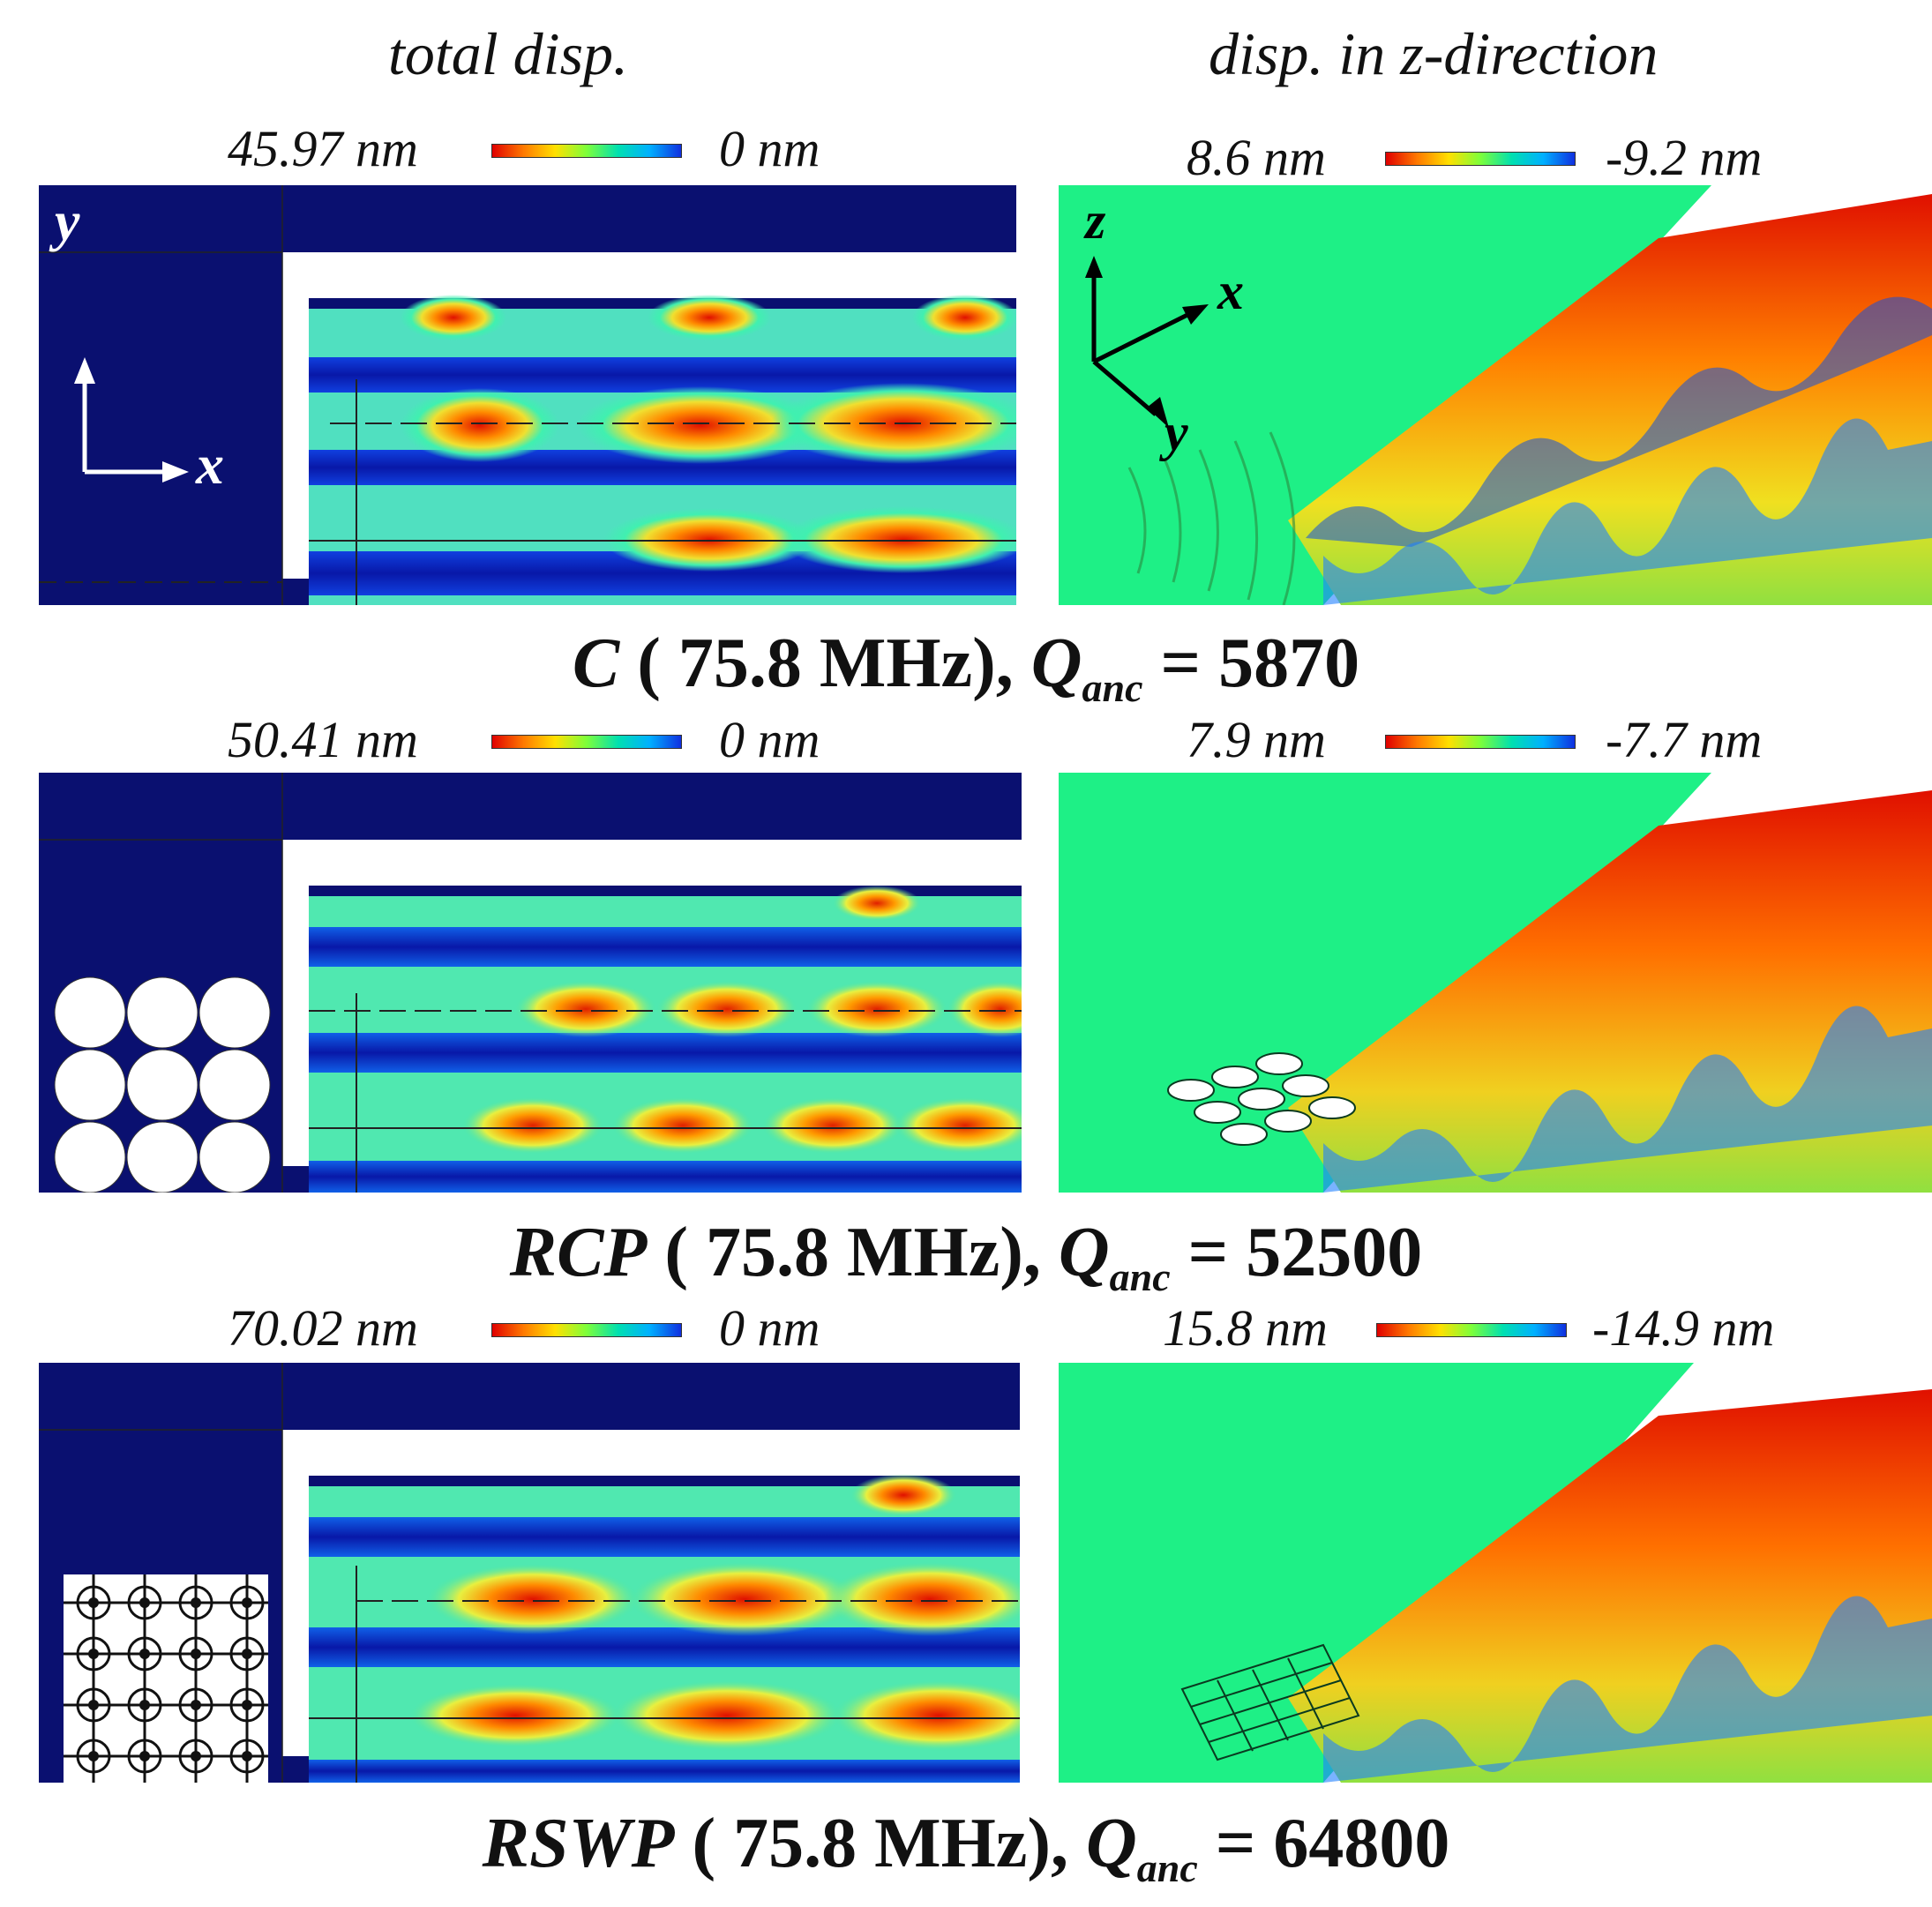 The height and width of the screenshot is (1907, 1932). I want to click on row1-z-colorbar, so click(1481, 159).